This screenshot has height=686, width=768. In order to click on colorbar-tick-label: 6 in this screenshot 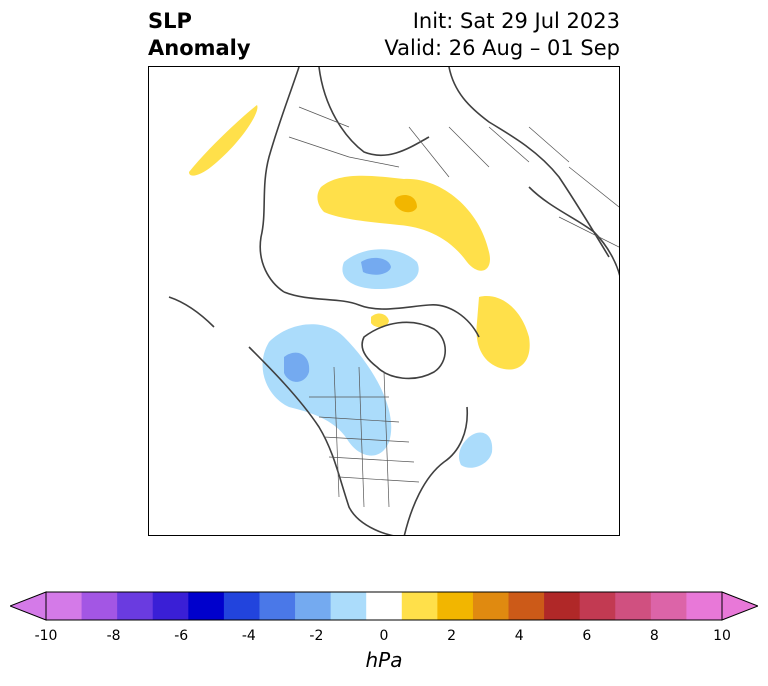, I will do `click(587, 636)`.